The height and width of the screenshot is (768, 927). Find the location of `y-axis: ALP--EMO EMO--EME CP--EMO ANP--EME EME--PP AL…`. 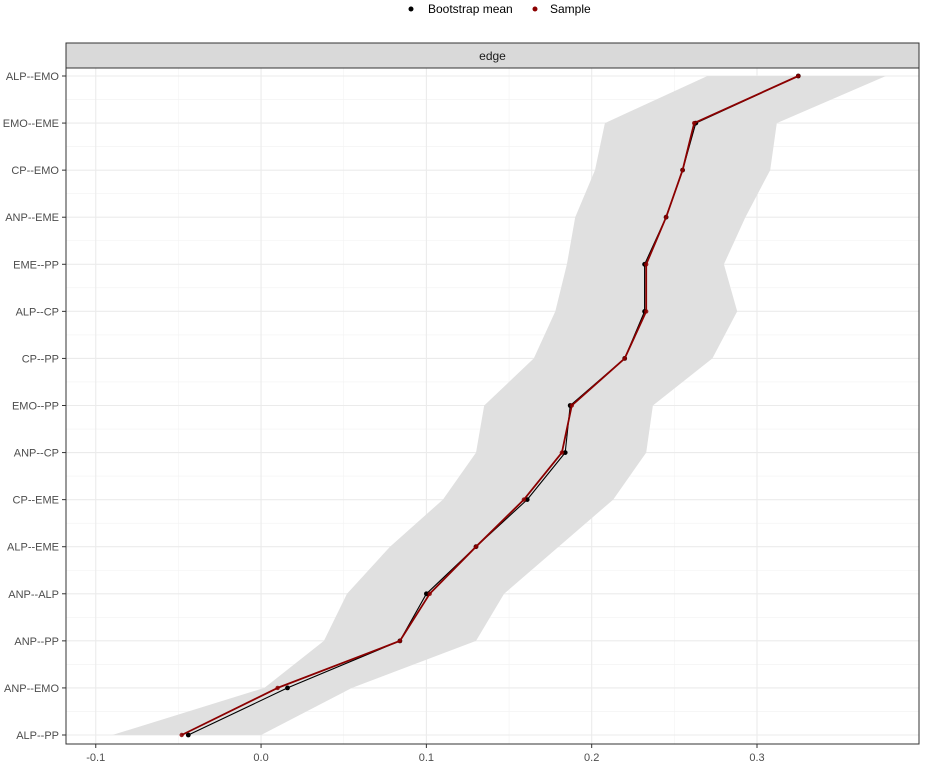

y-axis: ALP--EMO EMO--EME CP--EMO ANP--EME EME--PP AL… is located at coordinates (34, 406).